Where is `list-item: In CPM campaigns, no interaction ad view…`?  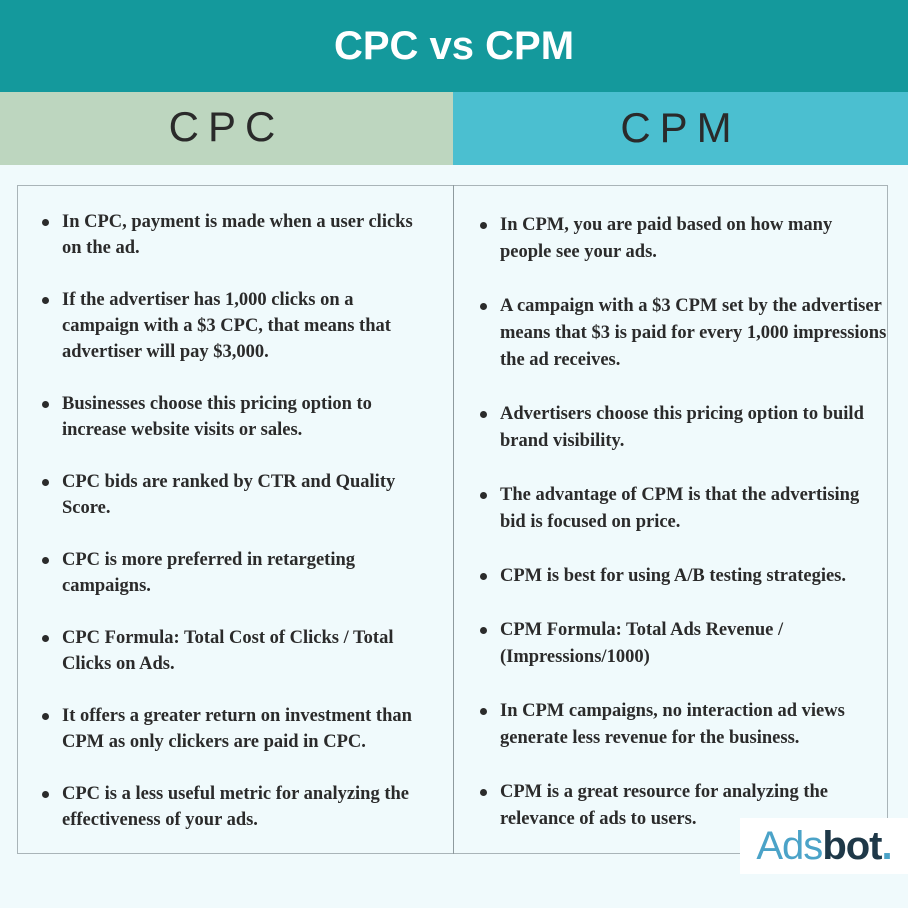
list-item: In CPM campaigns, no interaction ad view… is located at coordinates (683, 725).